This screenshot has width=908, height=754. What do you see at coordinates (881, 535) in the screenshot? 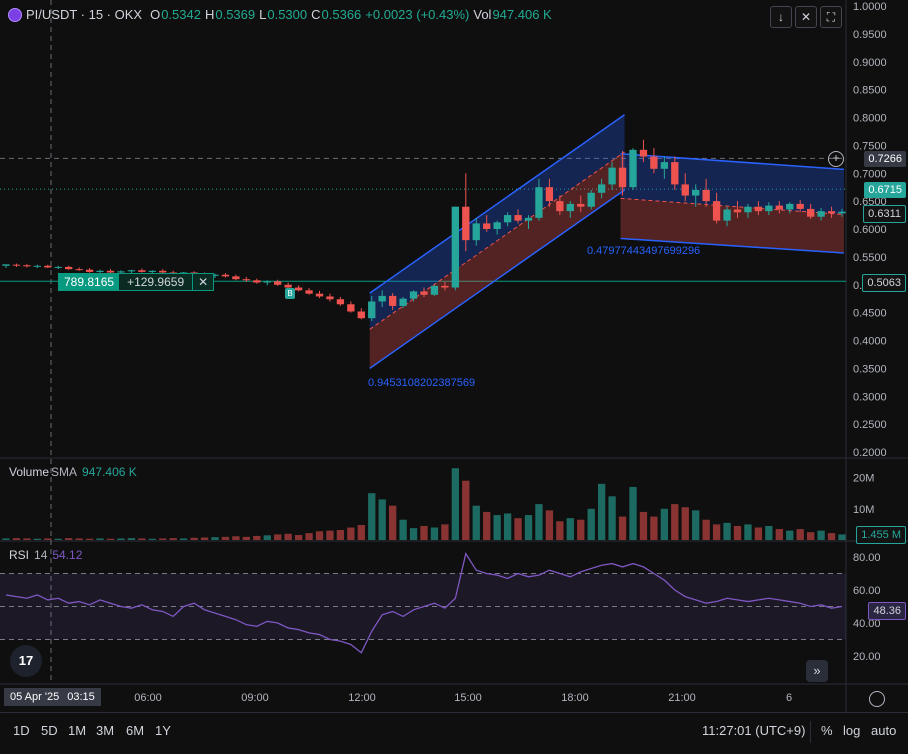
I see `volume-price-tag: 1.455 M` at bounding box center [881, 535].